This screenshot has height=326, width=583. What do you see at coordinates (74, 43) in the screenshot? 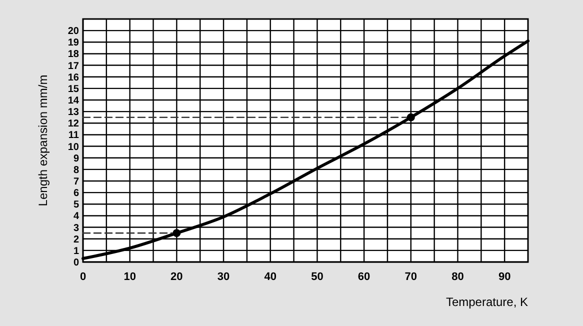
I see `y-tick-label: 19` at bounding box center [74, 43].